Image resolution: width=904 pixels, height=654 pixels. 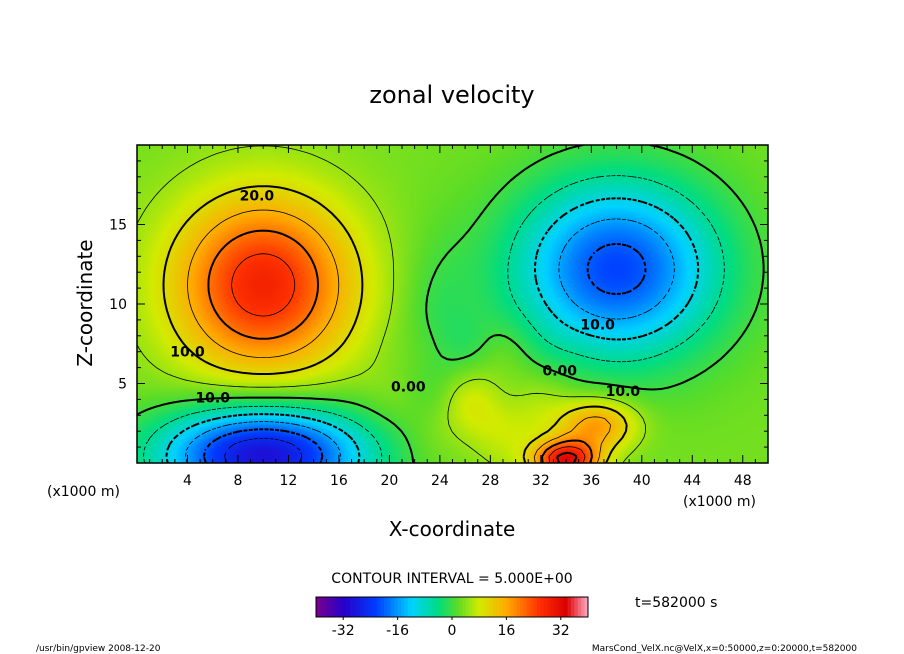 I want to click on x-tick-label: 8, so click(x=237, y=481).